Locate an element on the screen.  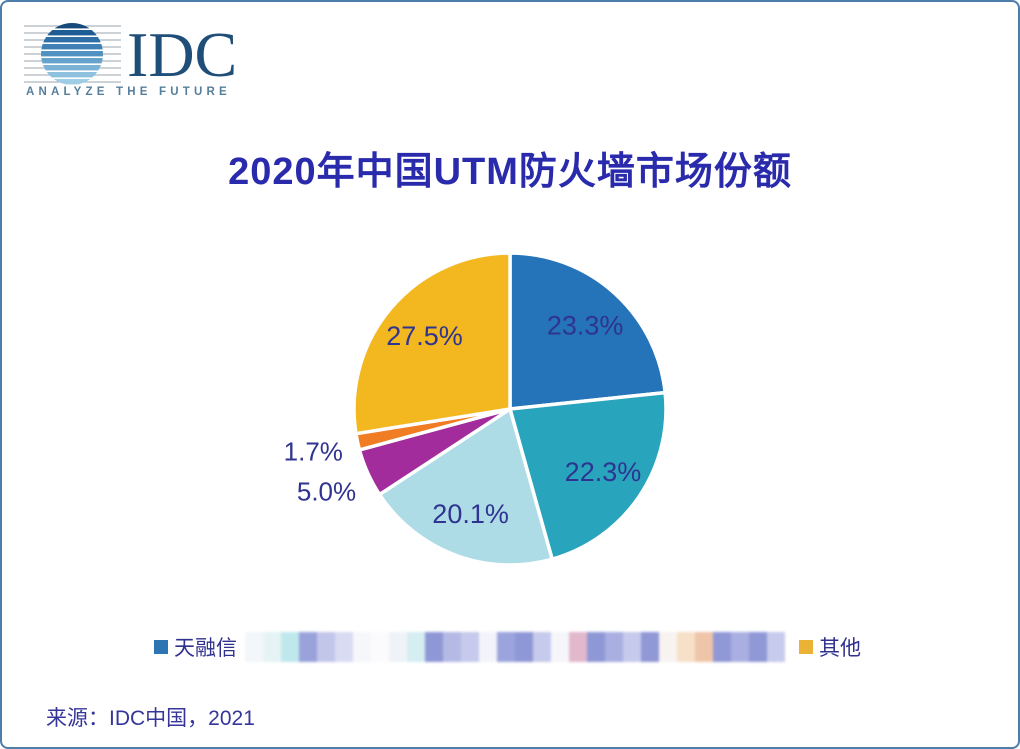
idc-logo-text: IDC is located at coordinates (182, 52).